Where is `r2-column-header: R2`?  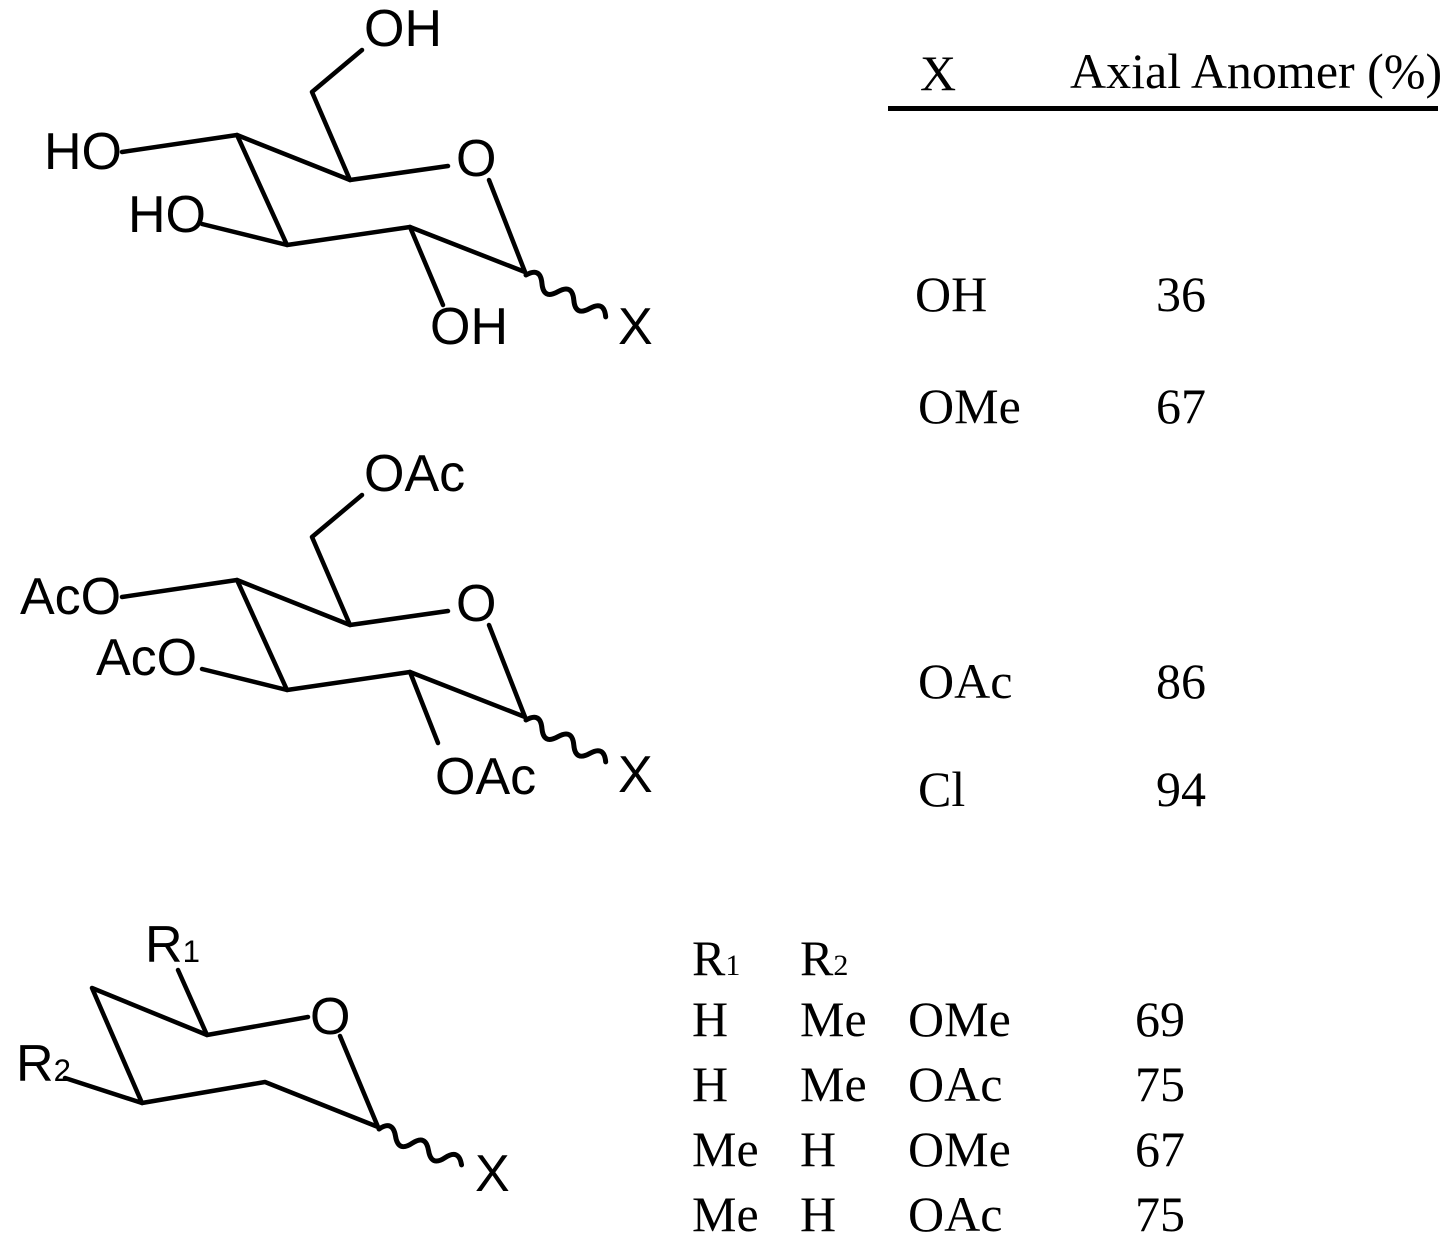
r2-column-header: R2 is located at coordinates (824, 958).